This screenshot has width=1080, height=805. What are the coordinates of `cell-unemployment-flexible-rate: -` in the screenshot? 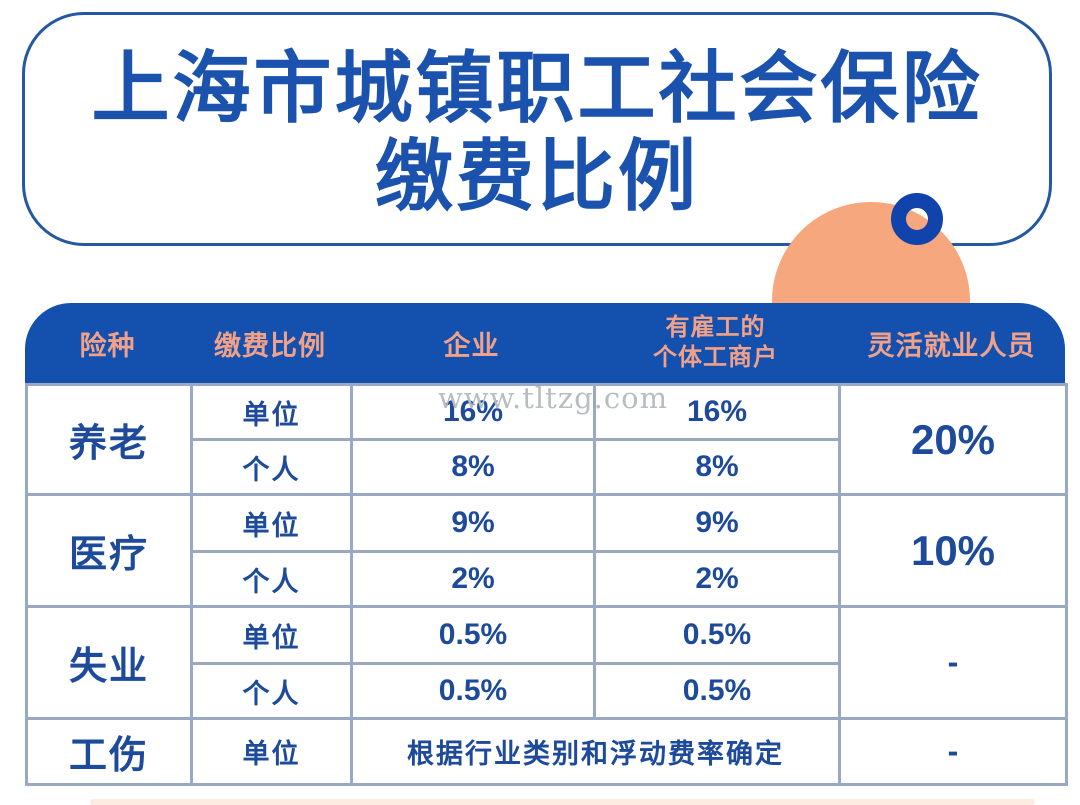 It's located at (953, 662).